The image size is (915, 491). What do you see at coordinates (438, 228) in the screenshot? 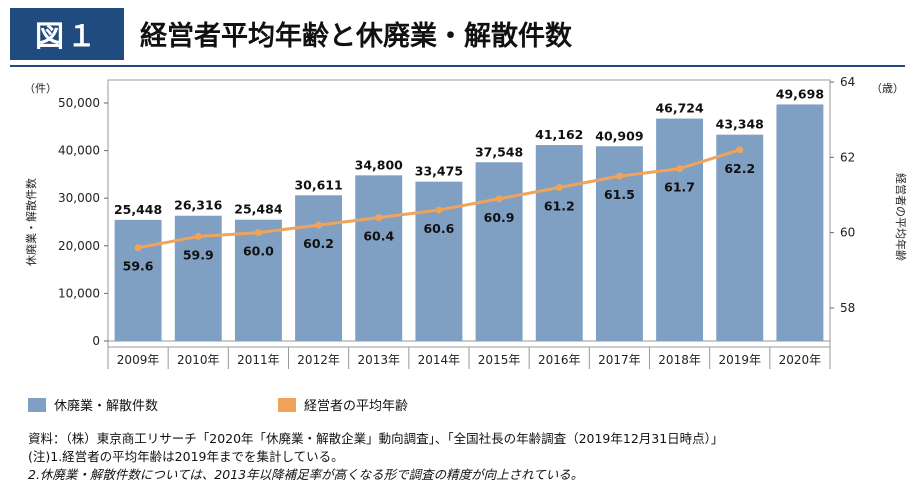
I see `line-data-label: 60.6` at bounding box center [438, 228].